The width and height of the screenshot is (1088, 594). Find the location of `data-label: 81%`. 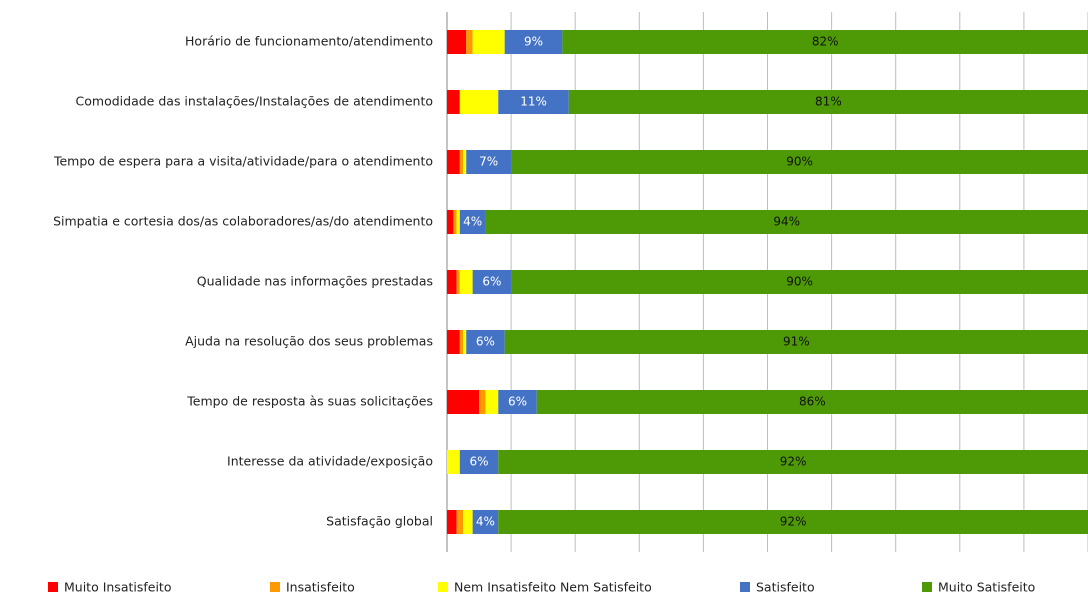

data-label: 81% is located at coordinates (828, 102).